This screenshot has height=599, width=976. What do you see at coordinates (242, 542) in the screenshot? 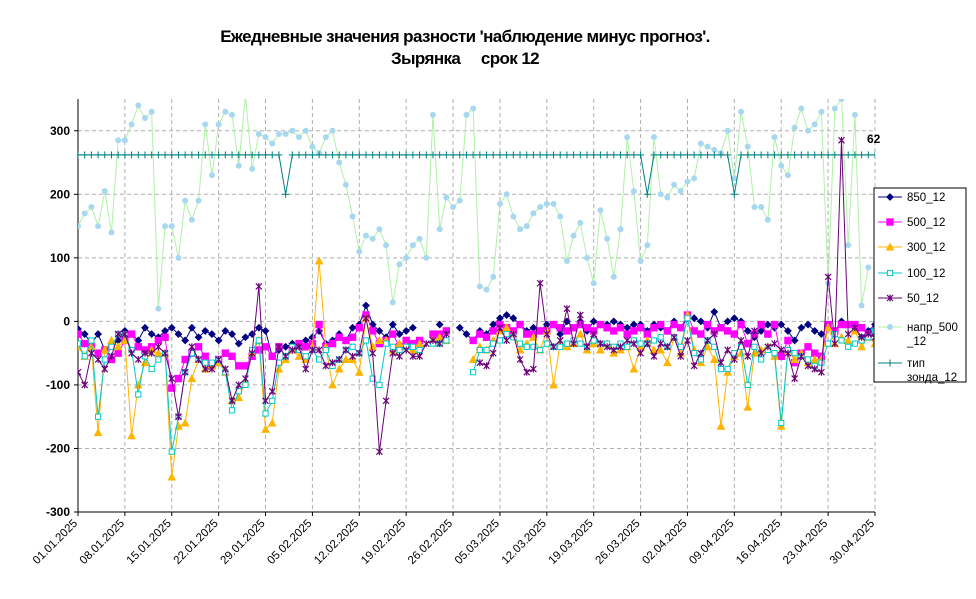
I see `x-tick-label: 29.01.2025` at bounding box center [242, 542].